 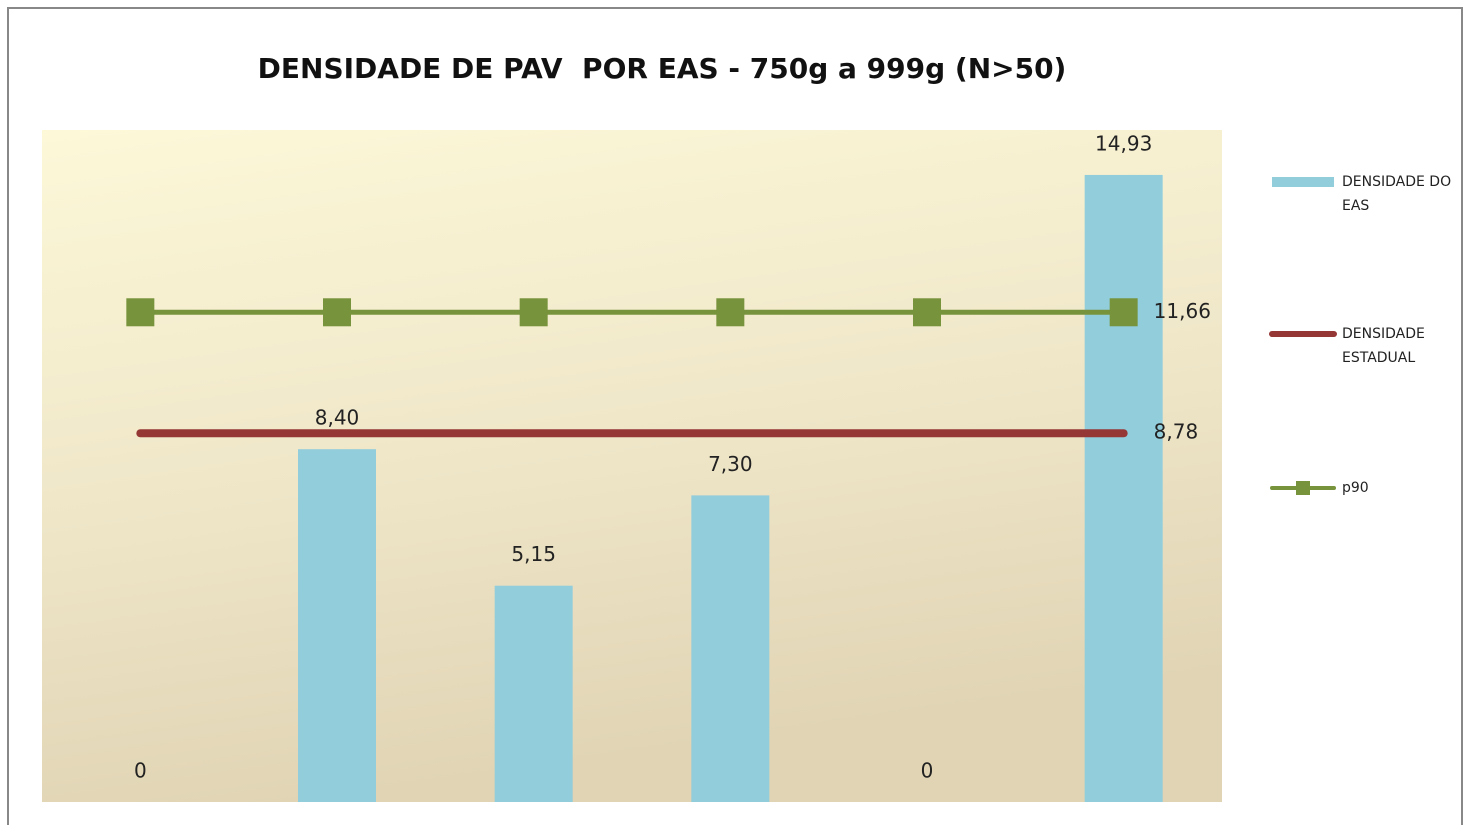 What do you see at coordinates (533, 554) in the screenshot?
I see `data-label: 5,15` at bounding box center [533, 554].